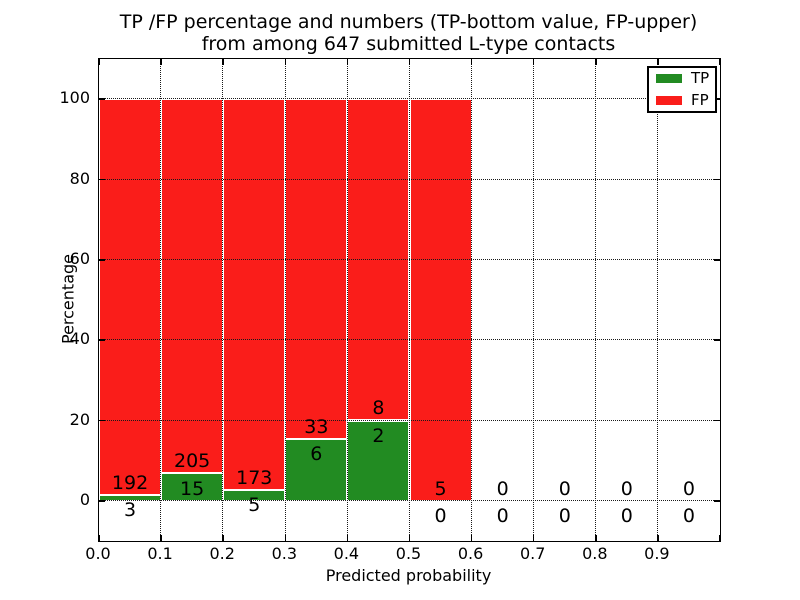 The height and width of the screenshot is (600, 800). Describe the element at coordinates (316, 454) in the screenshot. I see `tp-count-label: 6` at that location.